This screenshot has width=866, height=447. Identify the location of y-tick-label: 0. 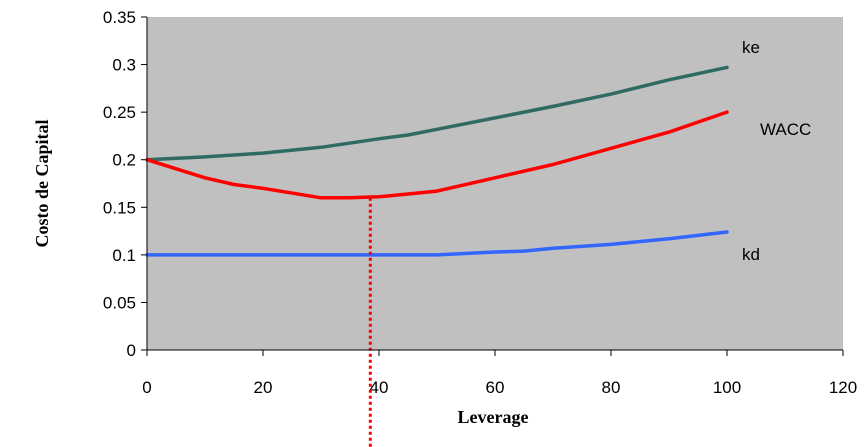
(131, 350).